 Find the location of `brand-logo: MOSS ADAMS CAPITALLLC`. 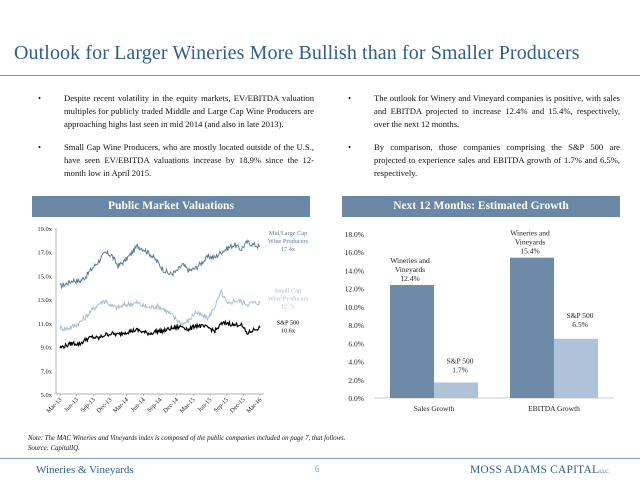

brand-logo: MOSS ADAMS CAPITALLLC is located at coordinates (539, 470).